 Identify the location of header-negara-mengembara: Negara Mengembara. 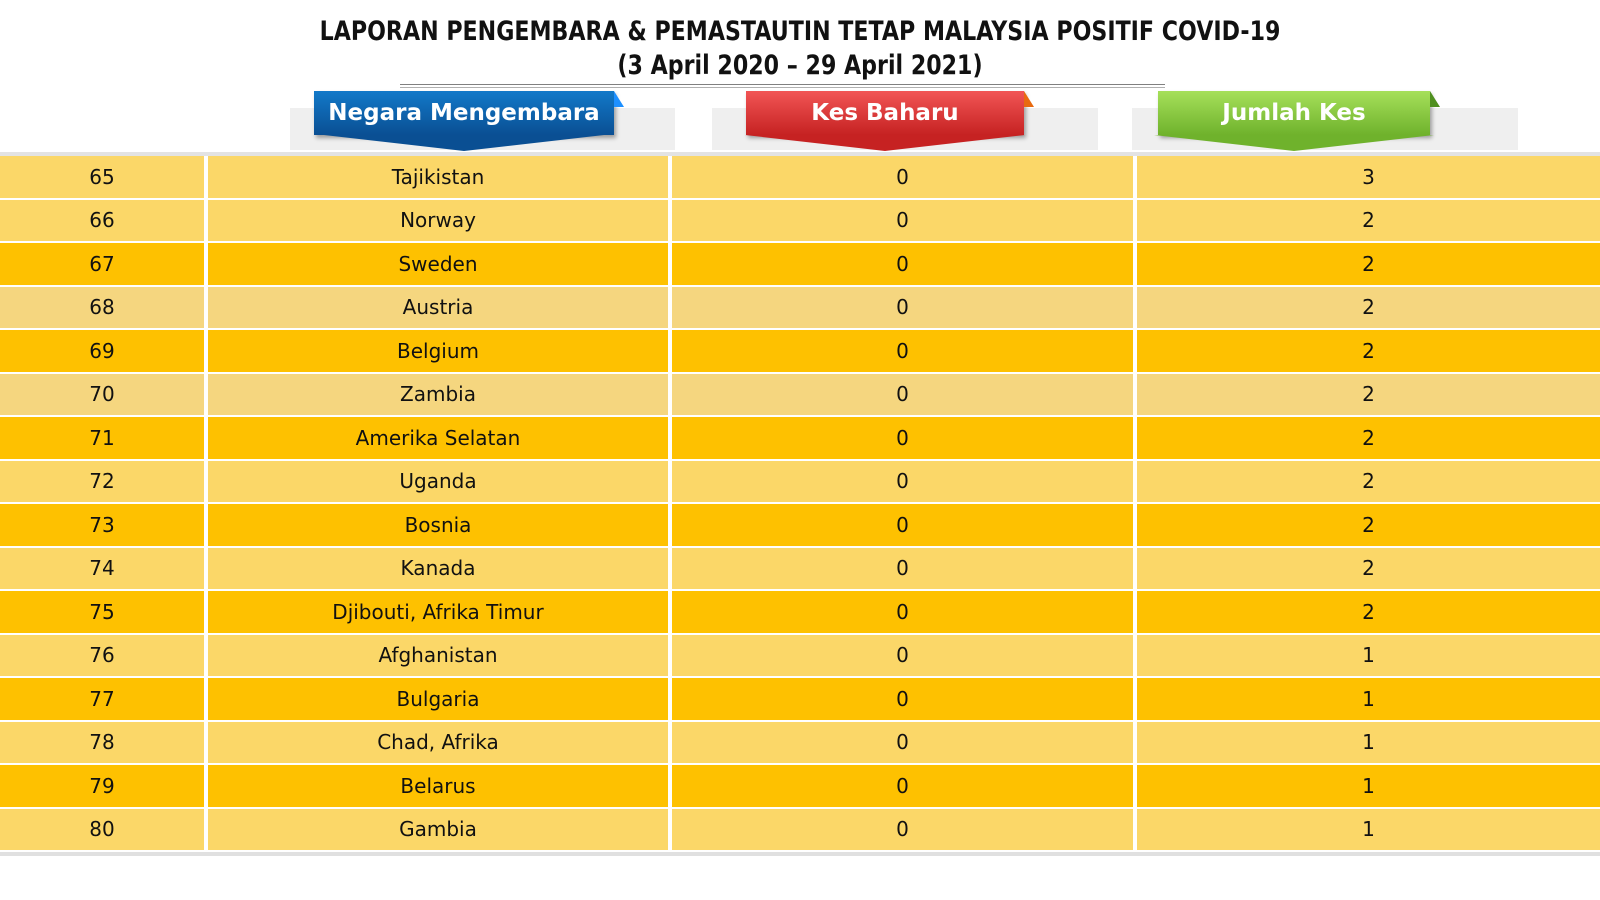
(469, 121).